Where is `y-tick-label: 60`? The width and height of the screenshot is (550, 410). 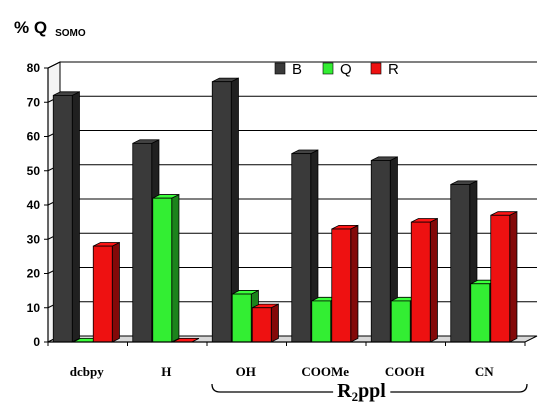
y-tick-label: 60 is located at coordinates (34, 137).